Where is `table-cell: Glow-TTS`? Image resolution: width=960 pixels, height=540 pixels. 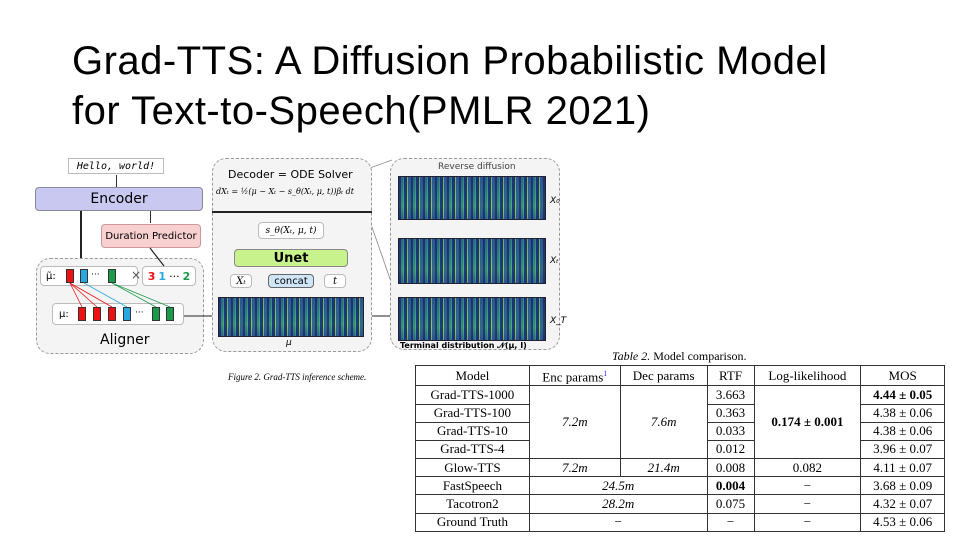
table-cell: Glow-TTS is located at coordinates (472, 468).